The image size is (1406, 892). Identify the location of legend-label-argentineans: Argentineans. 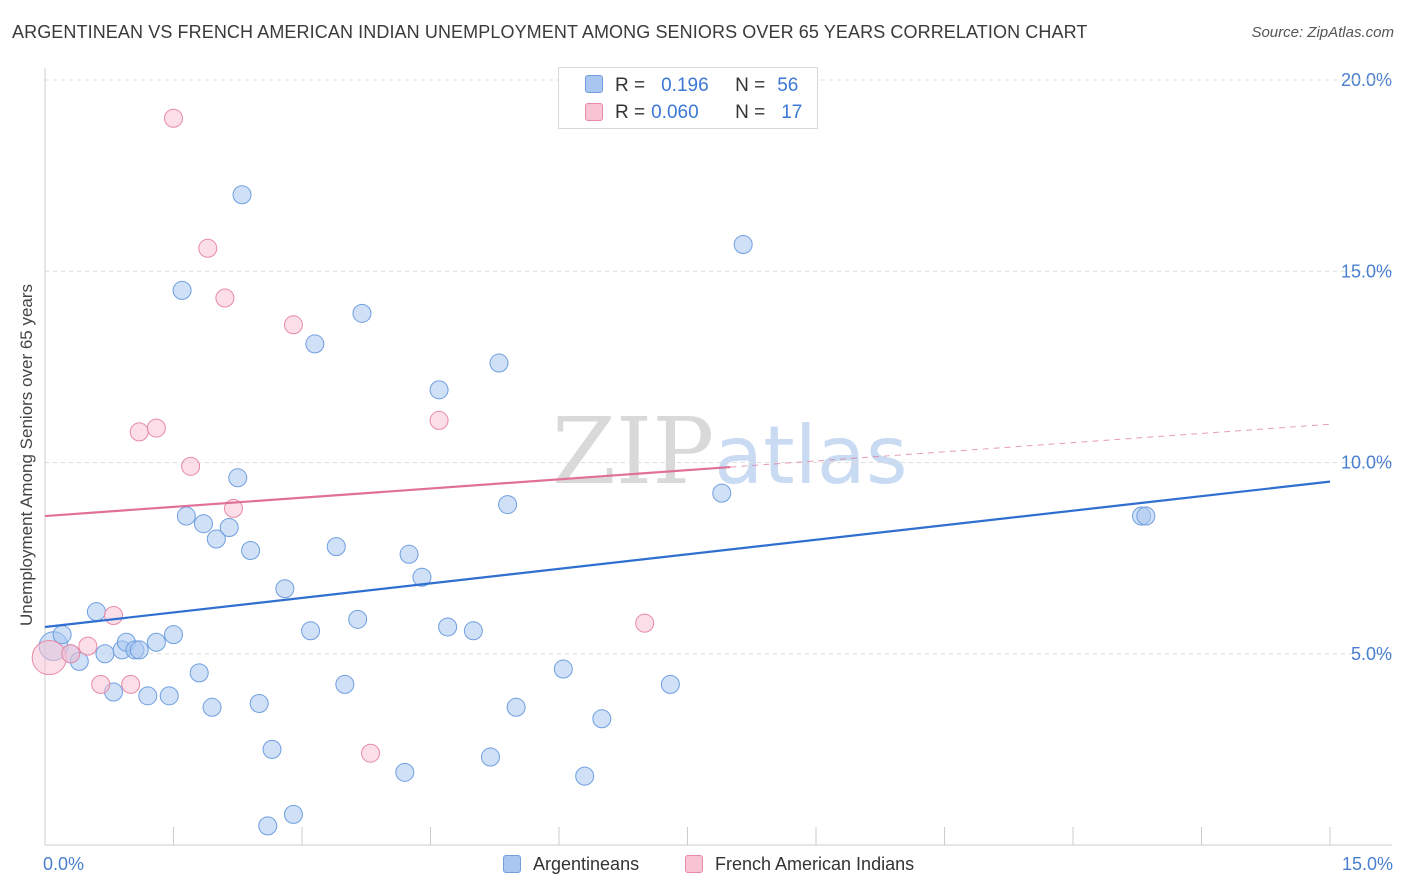
(586, 863).